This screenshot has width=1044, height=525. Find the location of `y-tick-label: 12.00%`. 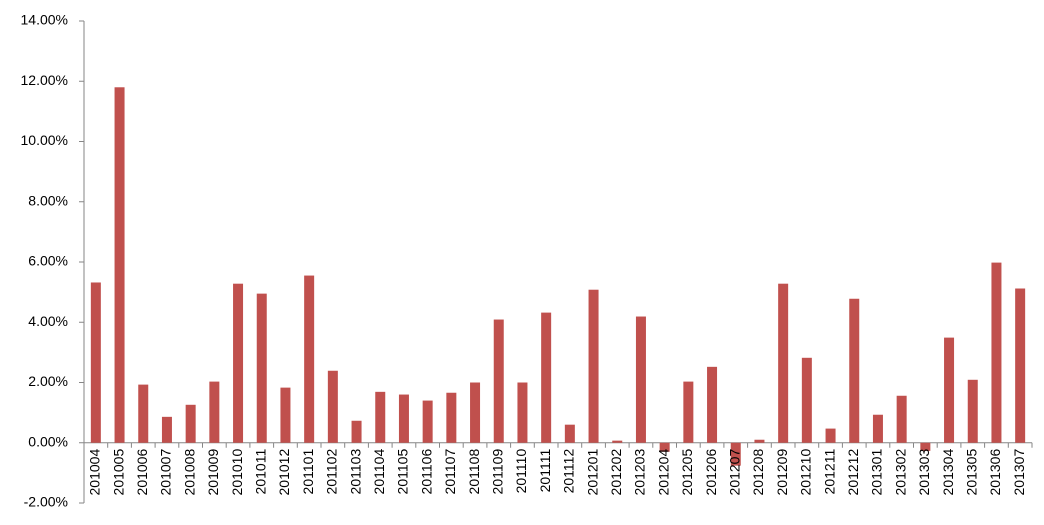

y-tick-label: 12.00% is located at coordinates (44, 80).